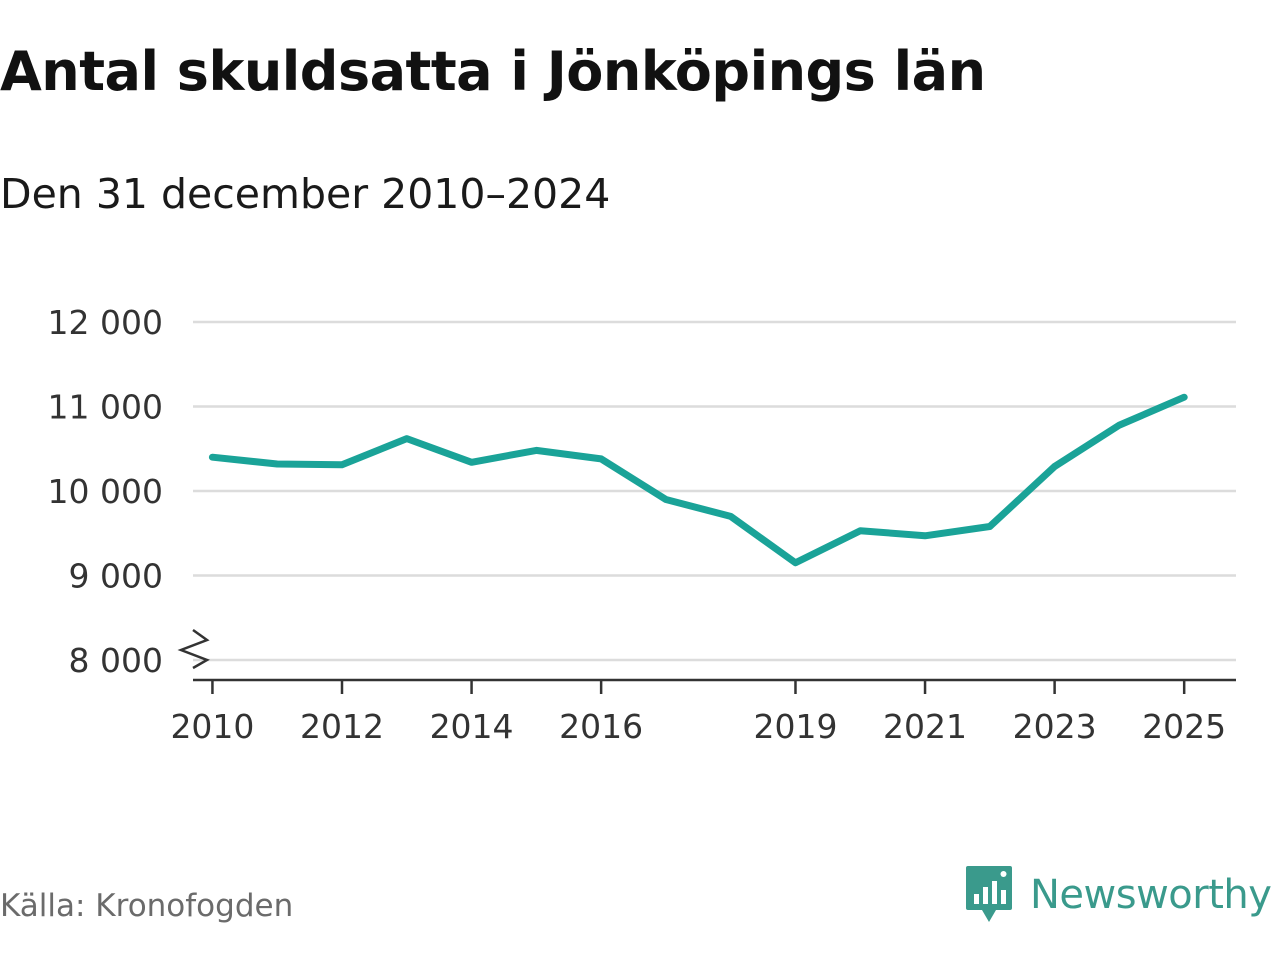 Image resolution: width=1280 pixels, height=960 pixels. What do you see at coordinates (305, 194) in the screenshot?
I see `chart-subtitle: Den 31 december 2010–2024` at bounding box center [305, 194].